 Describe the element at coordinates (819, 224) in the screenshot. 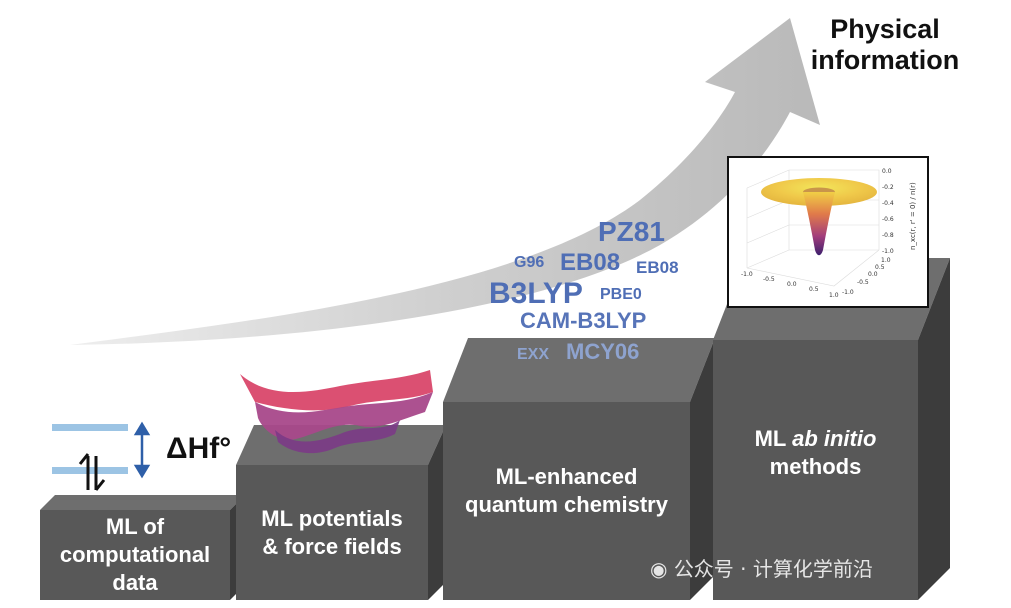

I see `plot-well` at that location.